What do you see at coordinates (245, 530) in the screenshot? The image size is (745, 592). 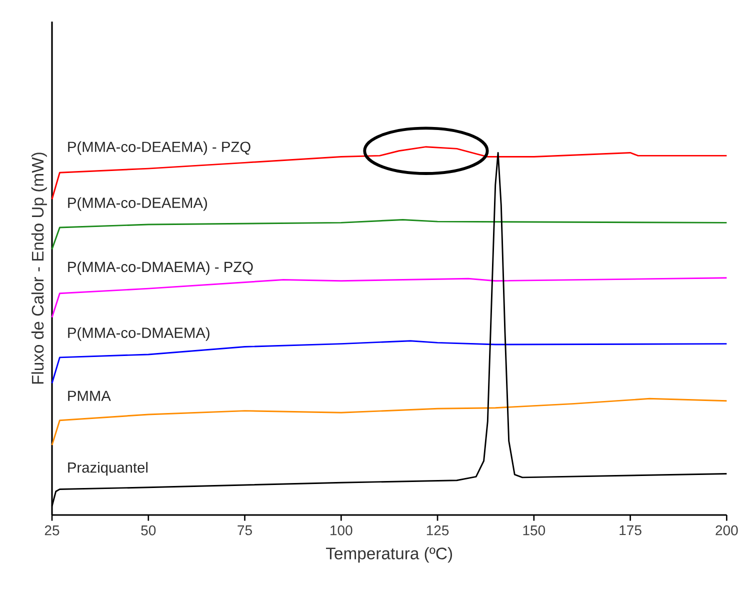 I see `x-tick-label: 75` at bounding box center [245, 530].